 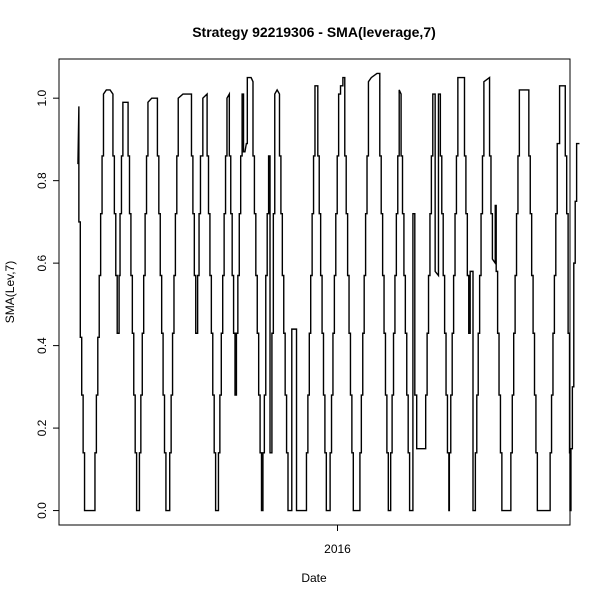 I want to click on x-tick-label: 2016, so click(x=337, y=549).